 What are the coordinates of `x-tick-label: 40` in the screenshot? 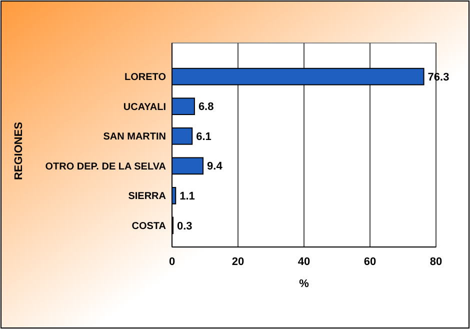 It's located at (304, 262).